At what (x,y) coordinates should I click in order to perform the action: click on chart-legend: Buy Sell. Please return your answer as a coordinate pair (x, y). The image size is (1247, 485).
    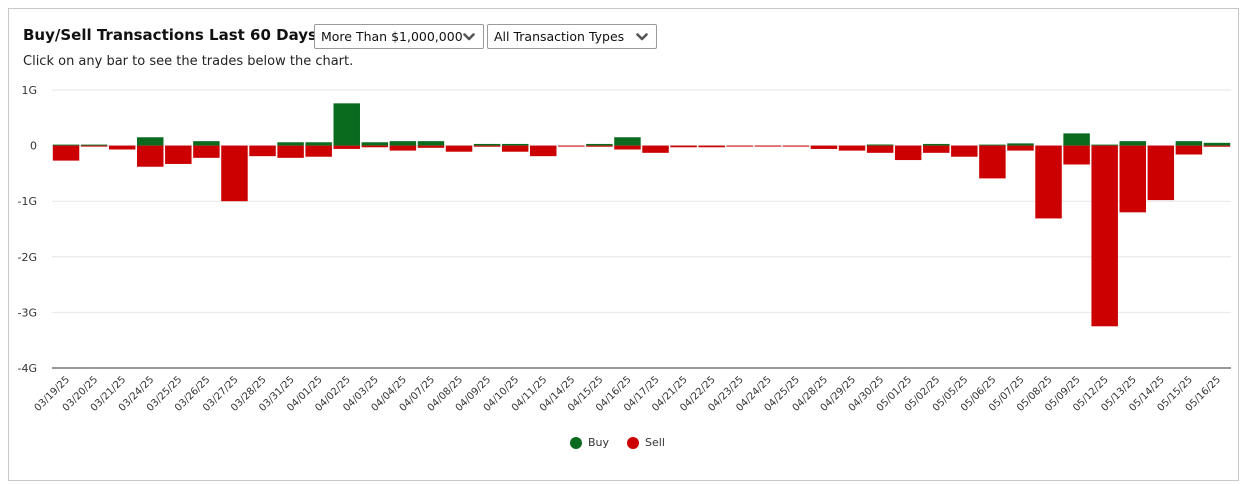
    Looking at the image, I should click on (617, 442).